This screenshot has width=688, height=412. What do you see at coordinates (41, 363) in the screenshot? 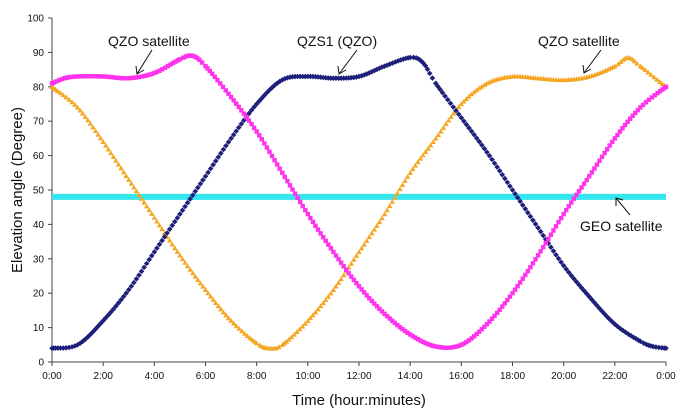
I see `y-tick-label: 0` at bounding box center [41, 363].